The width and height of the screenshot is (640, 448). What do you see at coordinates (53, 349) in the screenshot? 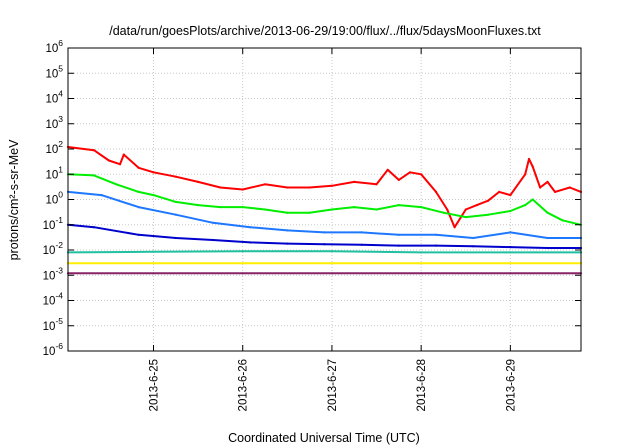
I see `y-tick-label: 10⁻⁶` at bounding box center [53, 349].